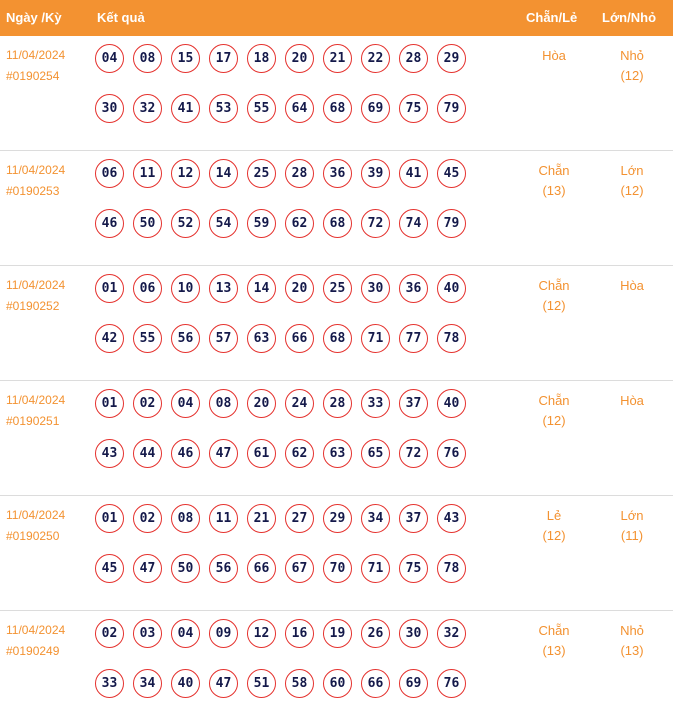 This screenshot has width=673, height=726. I want to click on draw-number: #0190254, so click(33, 76).